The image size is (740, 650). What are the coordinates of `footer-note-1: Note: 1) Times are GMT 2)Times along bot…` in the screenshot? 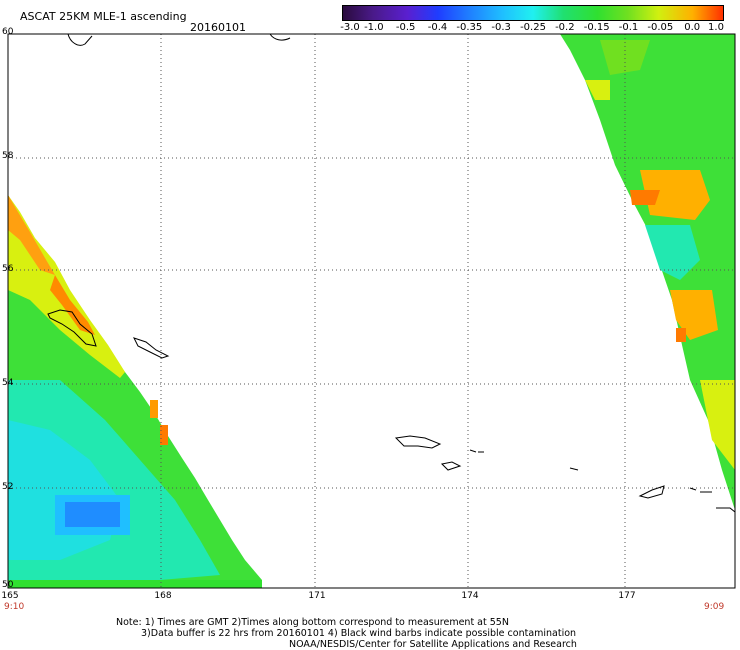 It's located at (312, 622).